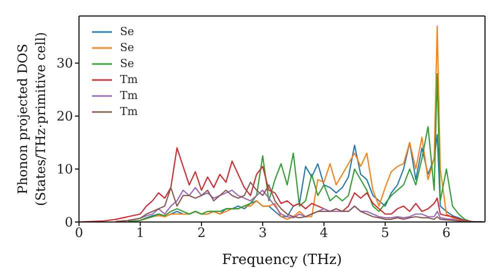 The width and height of the screenshot is (500, 280). Describe the element at coordinates (64, 117) in the screenshot. I see `y-tick-label: 20` at that location.